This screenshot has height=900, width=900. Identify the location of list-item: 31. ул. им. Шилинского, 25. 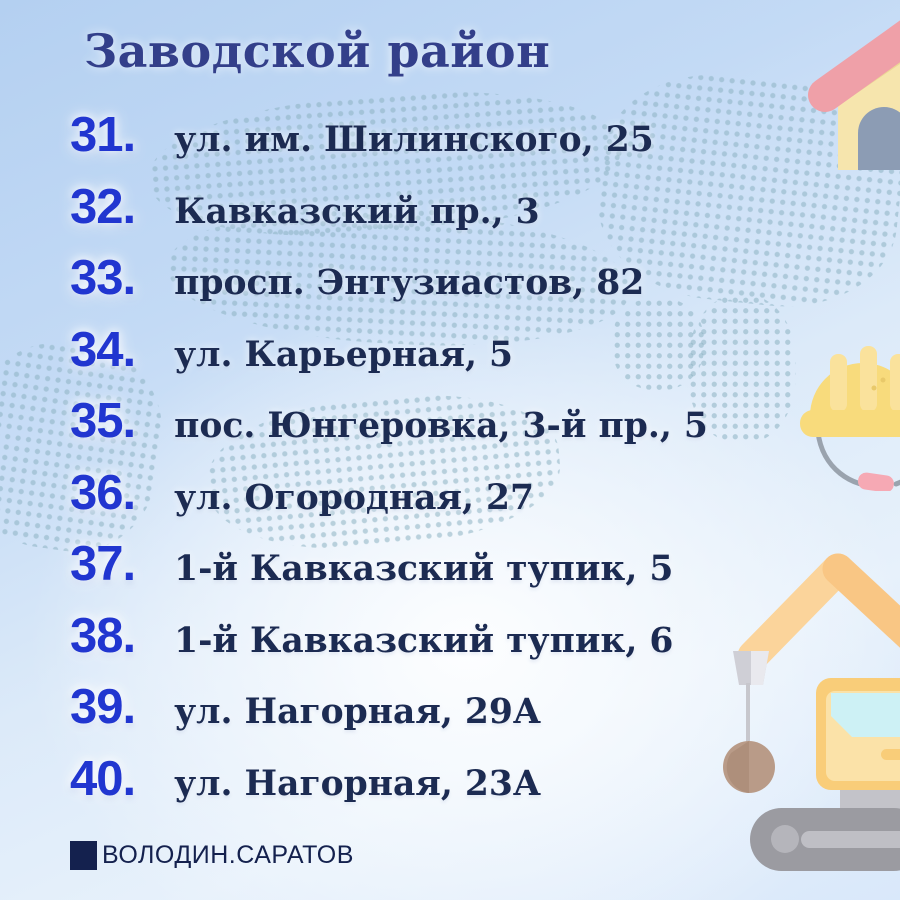
(430, 136).